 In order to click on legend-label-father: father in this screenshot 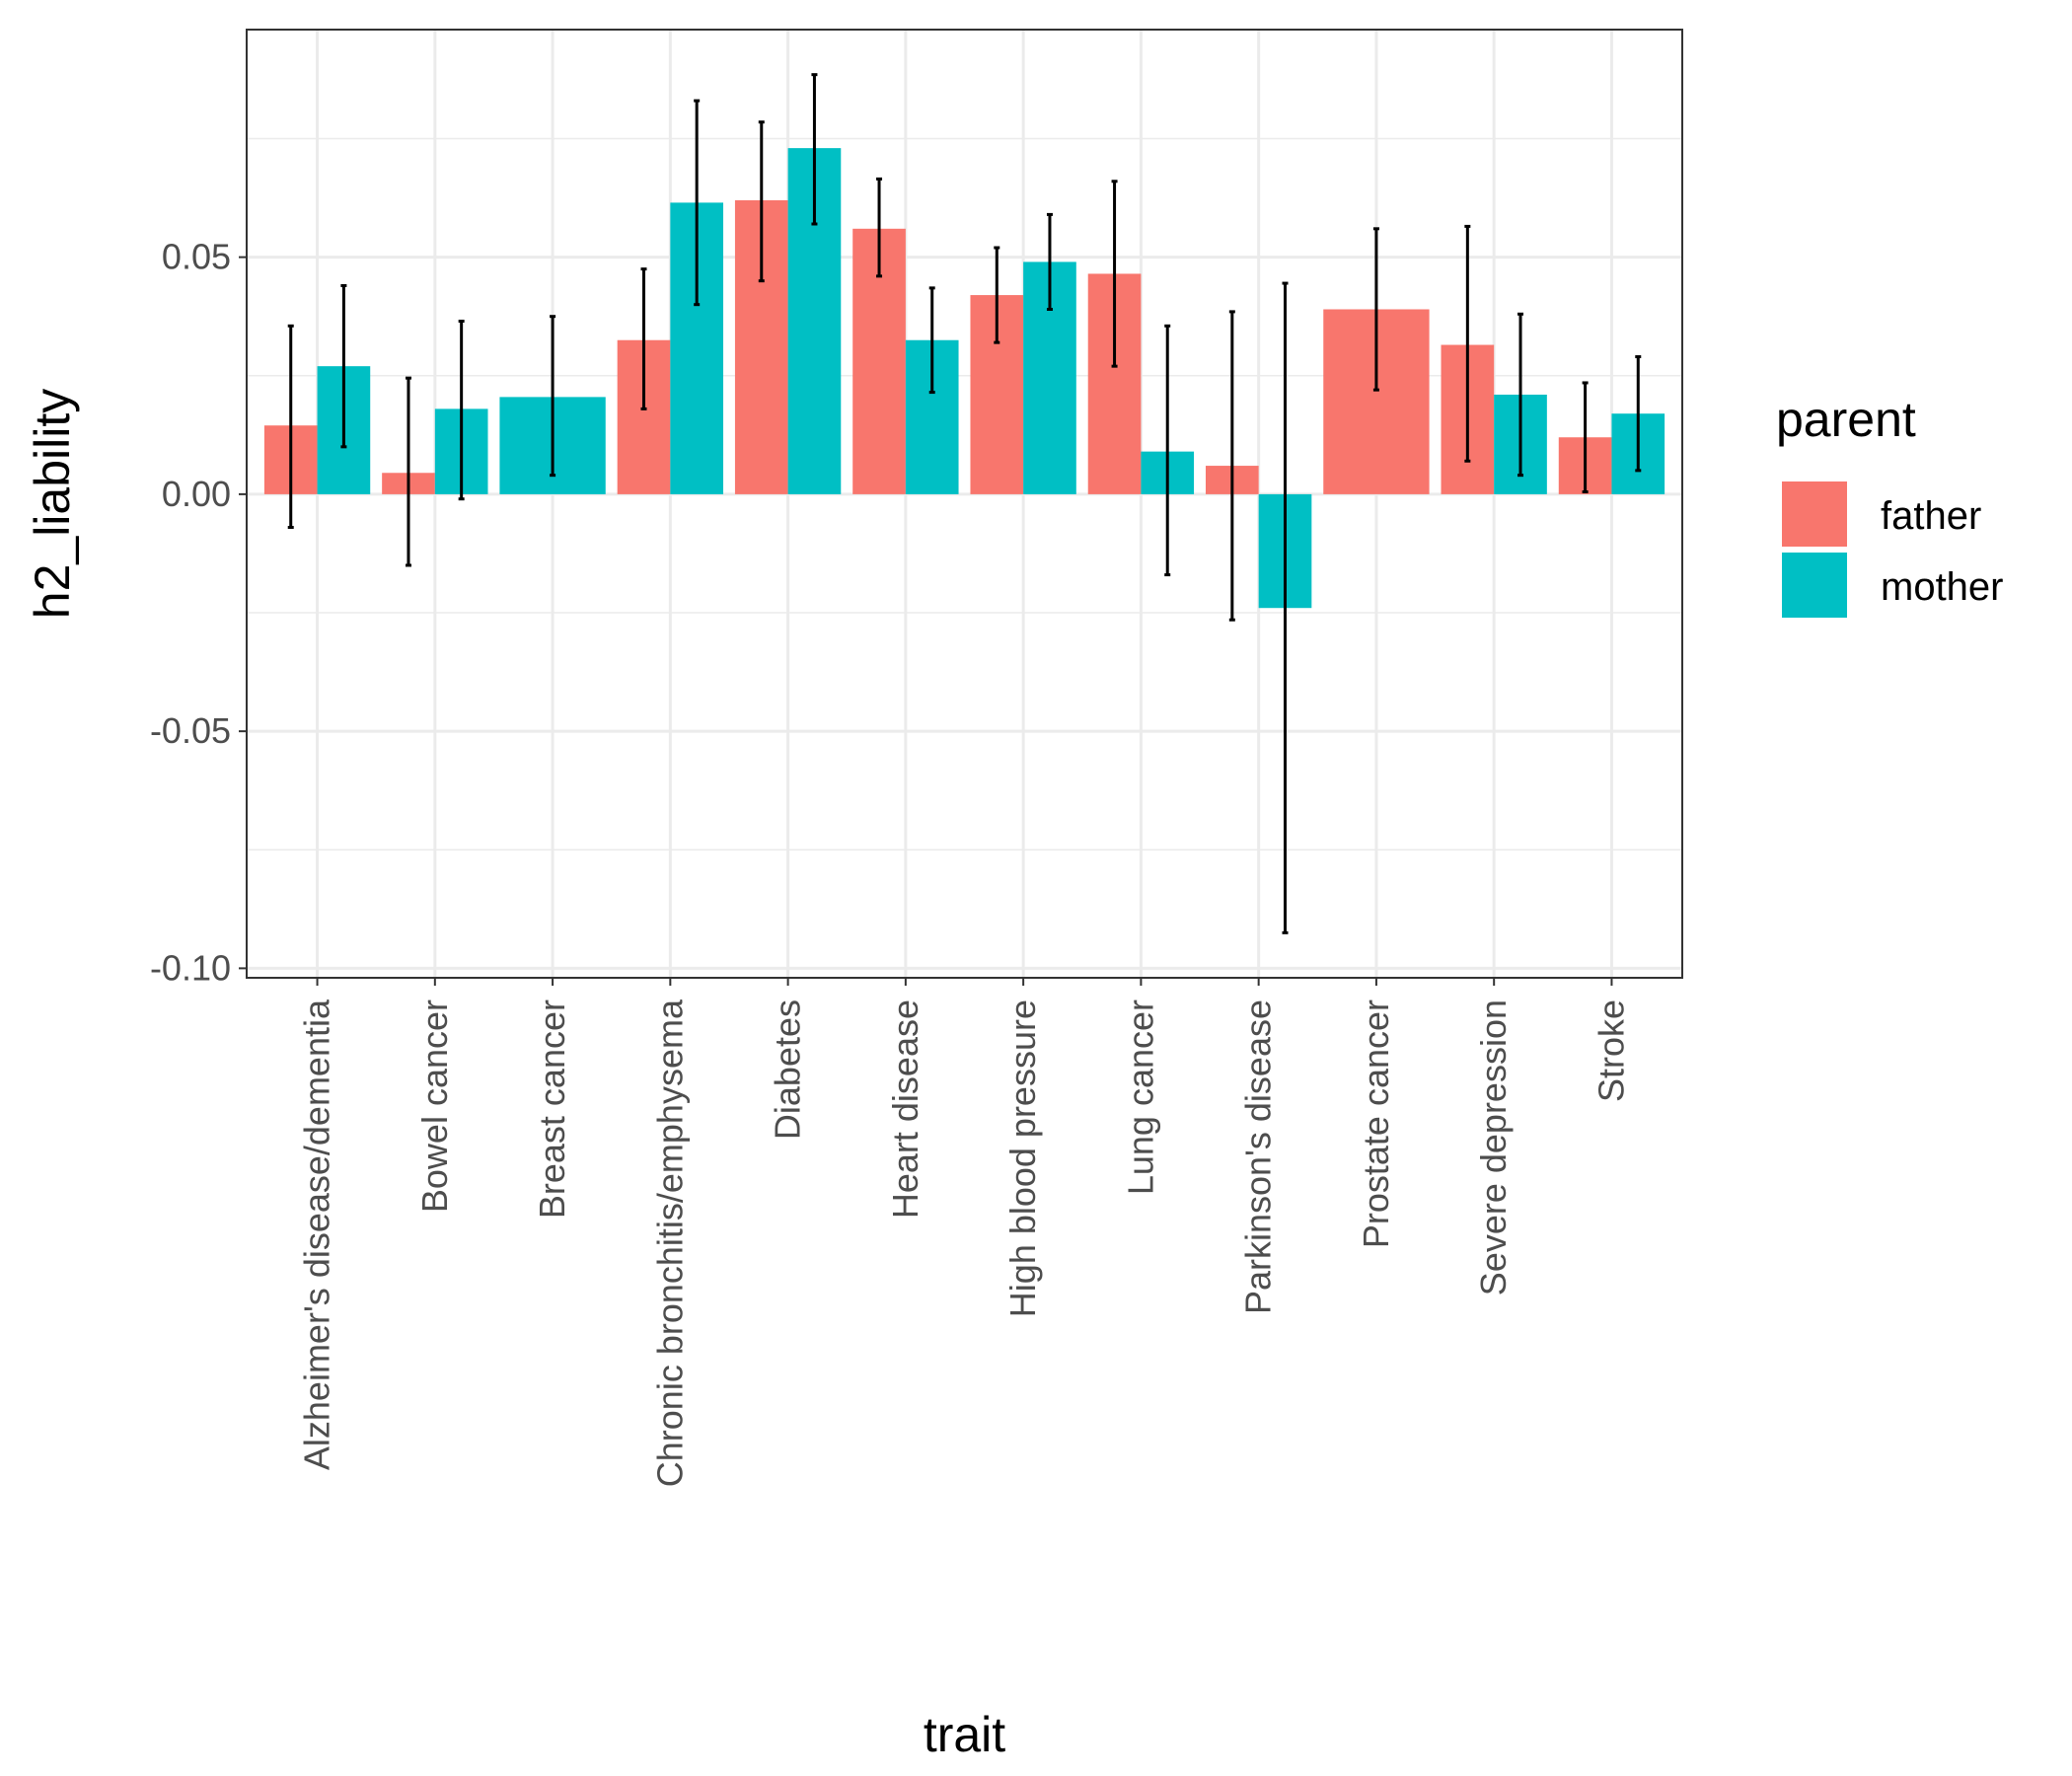, I will do `click(1931, 516)`.